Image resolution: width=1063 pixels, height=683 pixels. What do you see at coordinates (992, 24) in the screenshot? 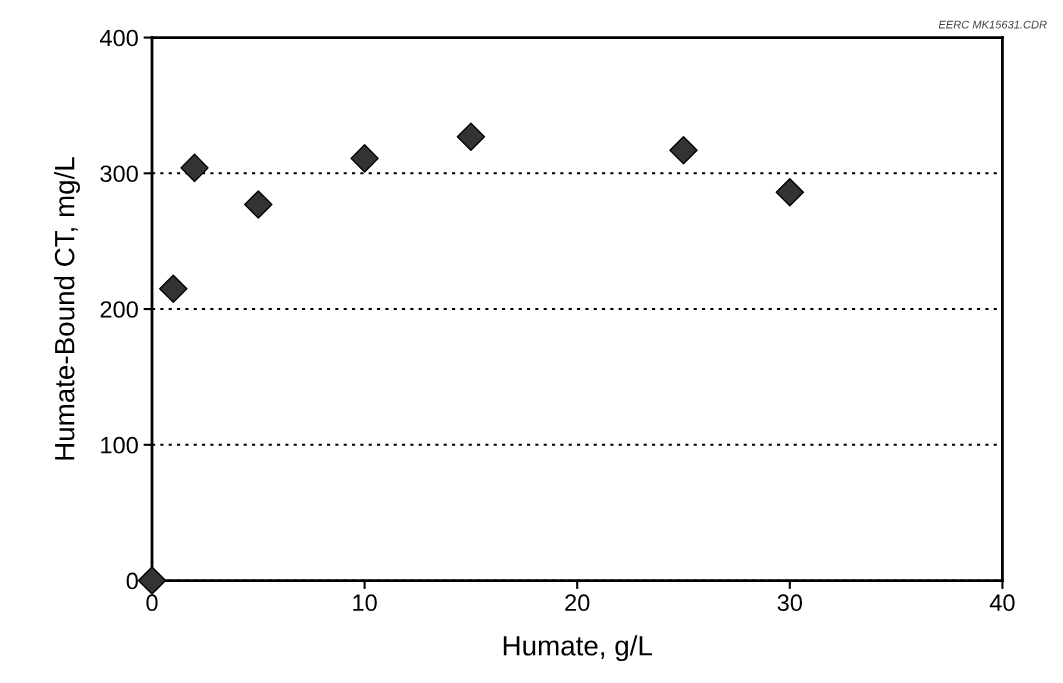
I see `text: EERC MK15631.CDR` at bounding box center [992, 24].